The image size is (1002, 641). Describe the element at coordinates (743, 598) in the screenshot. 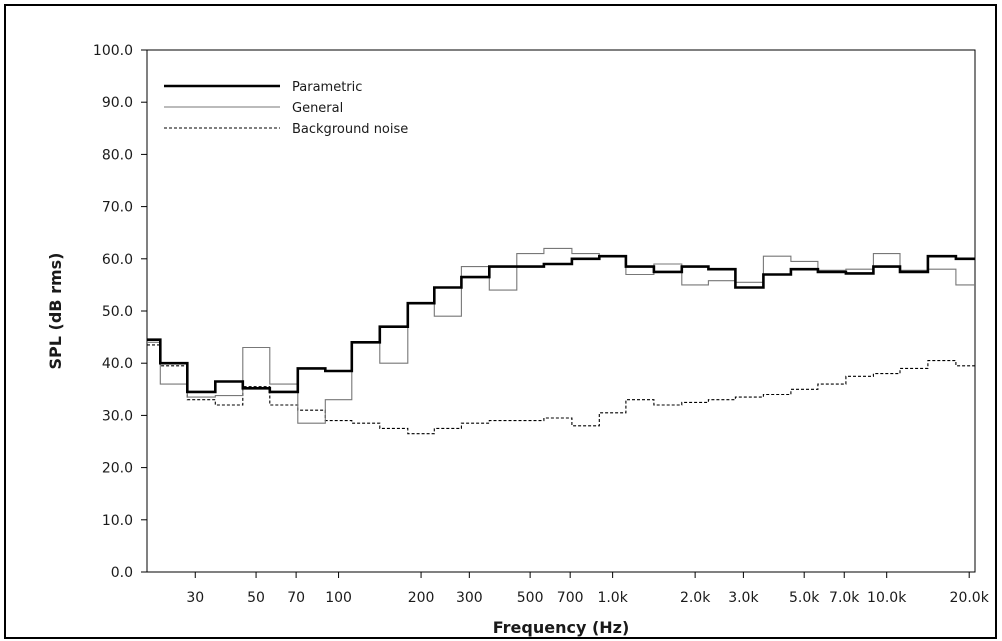

I see `x-tick-label: 3.0k` at that location.